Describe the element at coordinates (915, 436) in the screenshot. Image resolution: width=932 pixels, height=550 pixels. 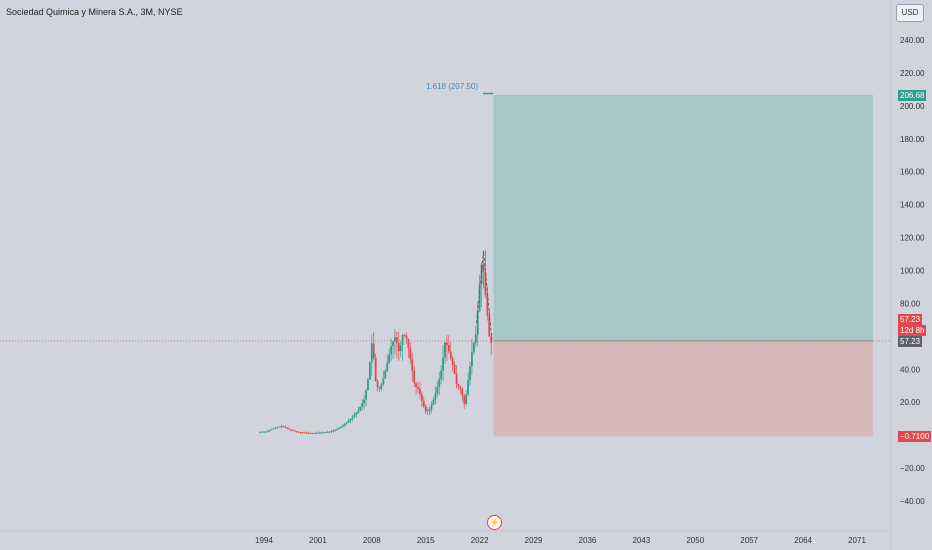
I see `stop-price-label: −0.7100` at that location.